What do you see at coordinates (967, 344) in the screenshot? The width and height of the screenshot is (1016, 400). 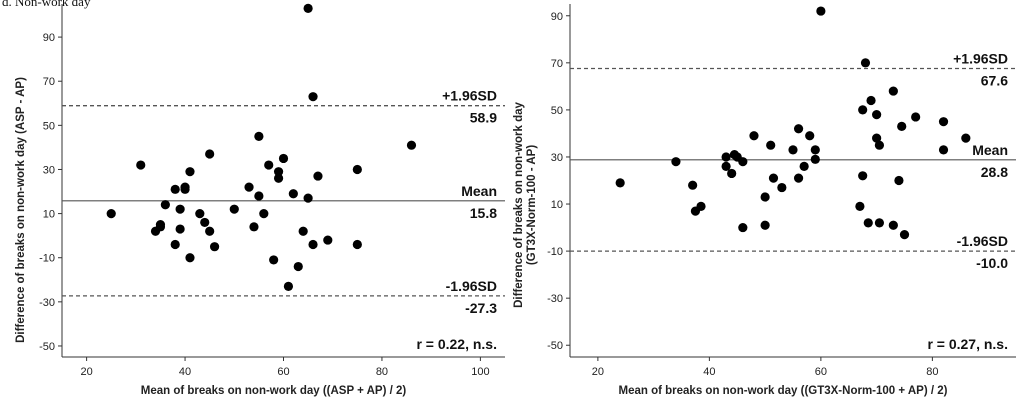 I see `correlation-annotation: r = 0.27, n.s.` at bounding box center [967, 344].